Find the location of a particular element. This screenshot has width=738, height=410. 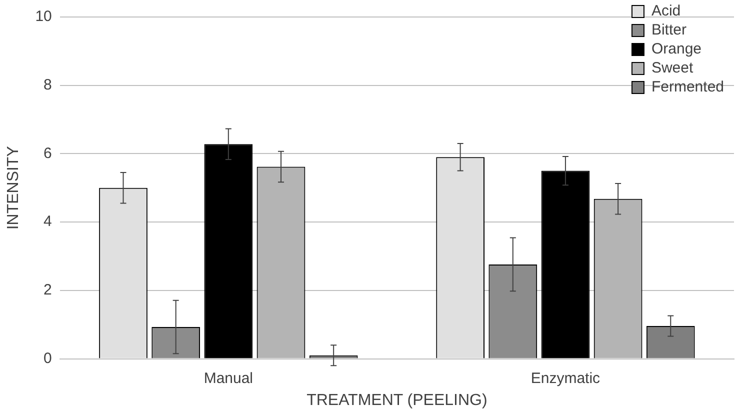

x-tick-label: Enzymatic is located at coordinates (565, 378).